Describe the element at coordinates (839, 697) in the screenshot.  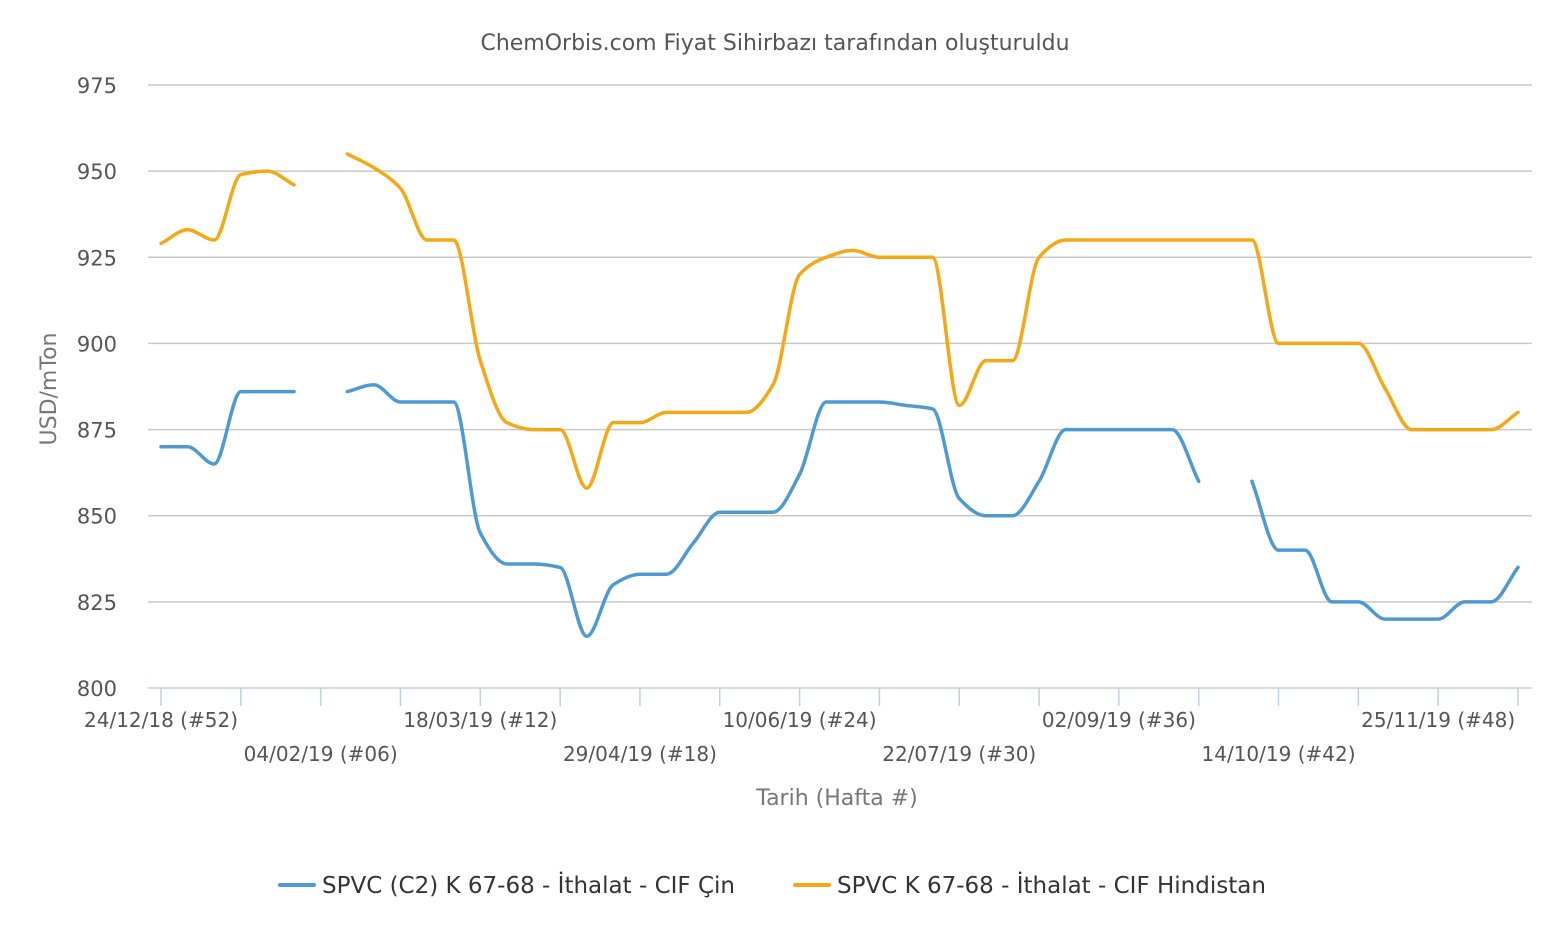
I see `x-tick-marks` at that location.